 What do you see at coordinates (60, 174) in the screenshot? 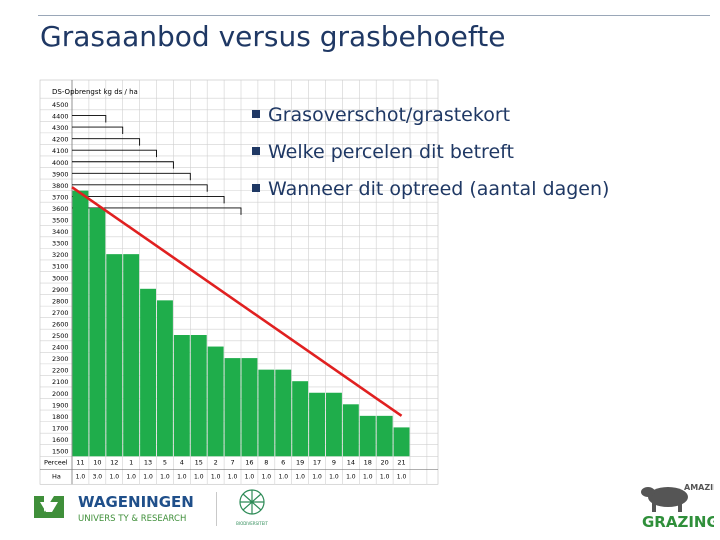
I see `y-tick-label: 3900` at bounding box center [60, 174].